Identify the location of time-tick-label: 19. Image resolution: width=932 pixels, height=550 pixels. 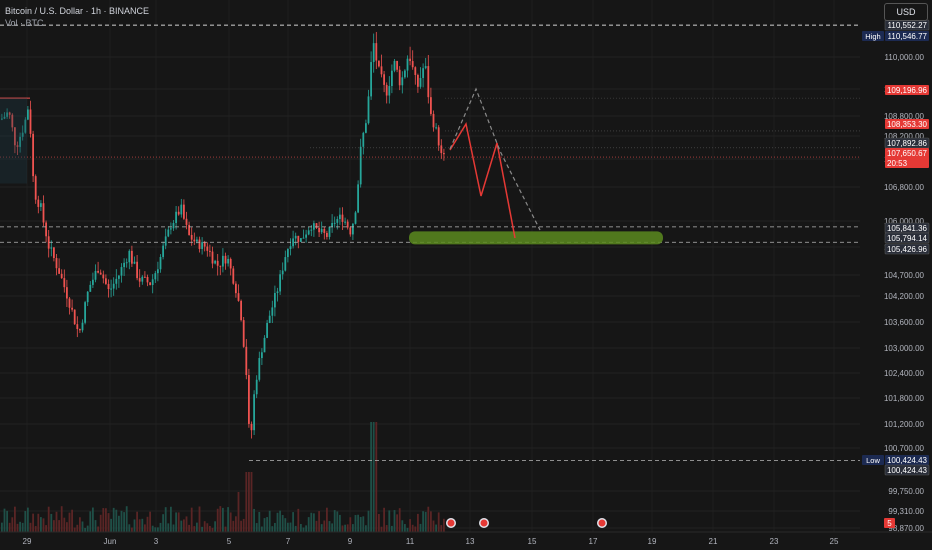
(652, 541).